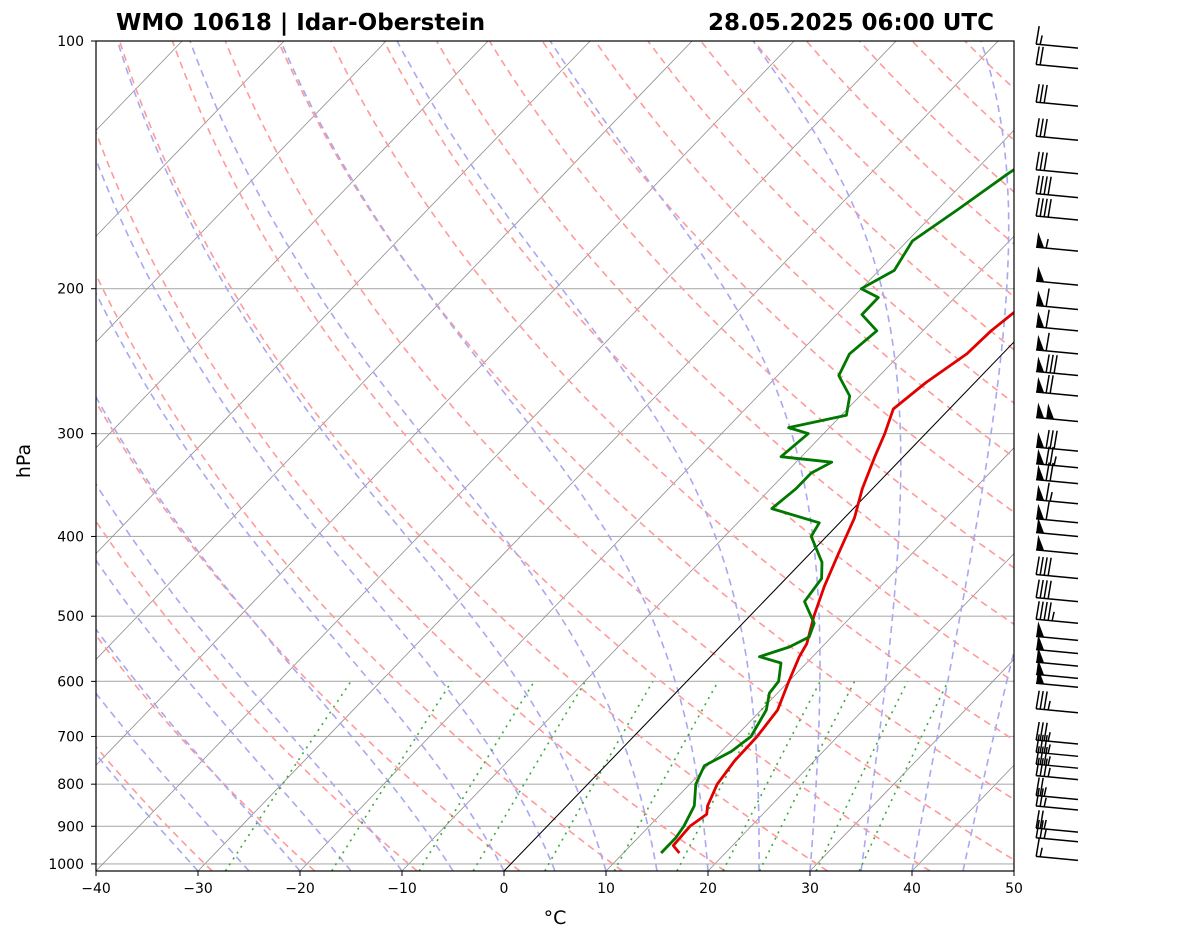 The width and height of the screenshot is (1181, 941). Describe the element at coordinates (70, 785) in the screenshot. I see `y-tick-label: 800` at that location.